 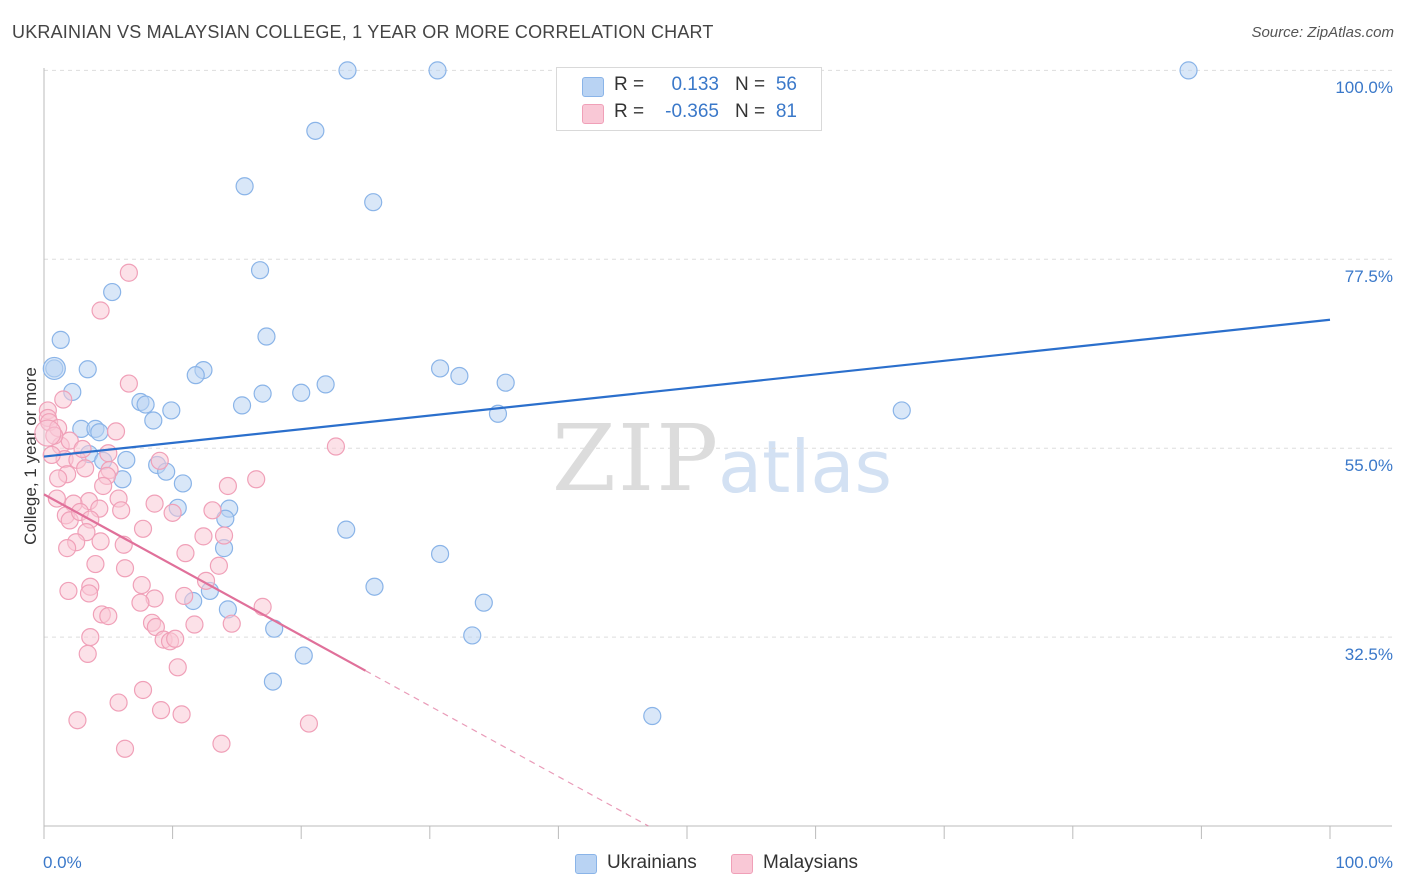 I want to click on y-tick-label: 55.0%, so click(x=1369, y=465).